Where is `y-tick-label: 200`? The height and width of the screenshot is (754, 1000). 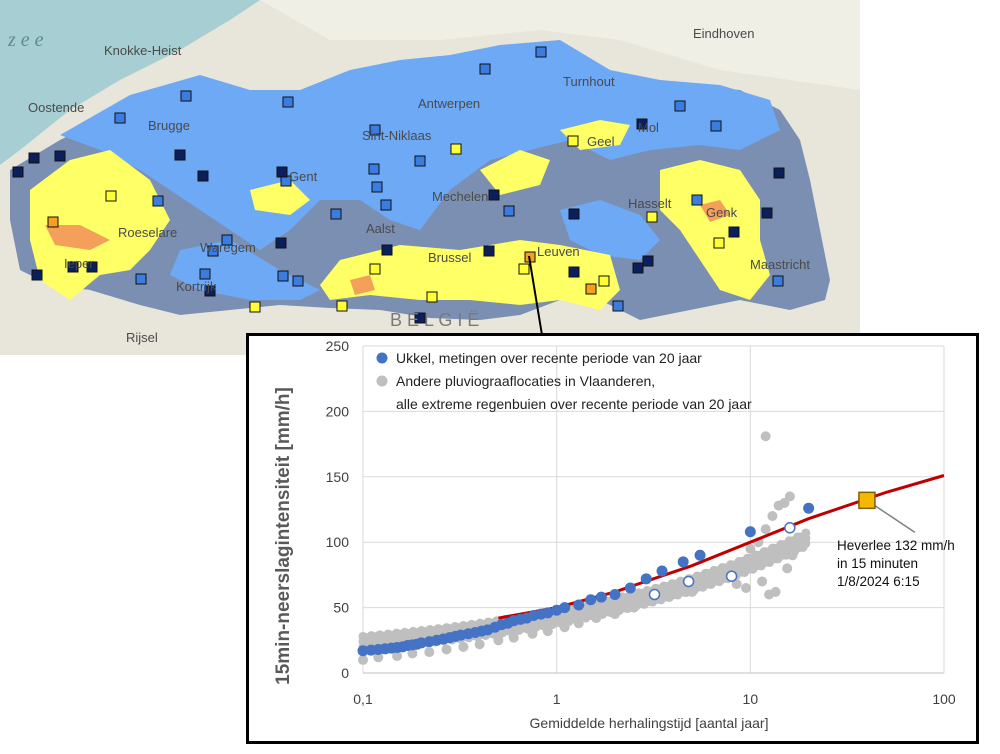
y-tick-label: 200 is located at coordinates (338, 411).